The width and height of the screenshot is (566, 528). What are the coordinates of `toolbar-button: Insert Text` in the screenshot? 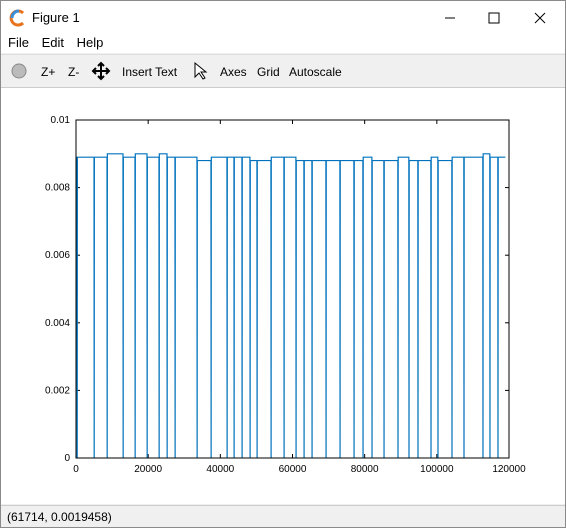 It's located at (150, 72).